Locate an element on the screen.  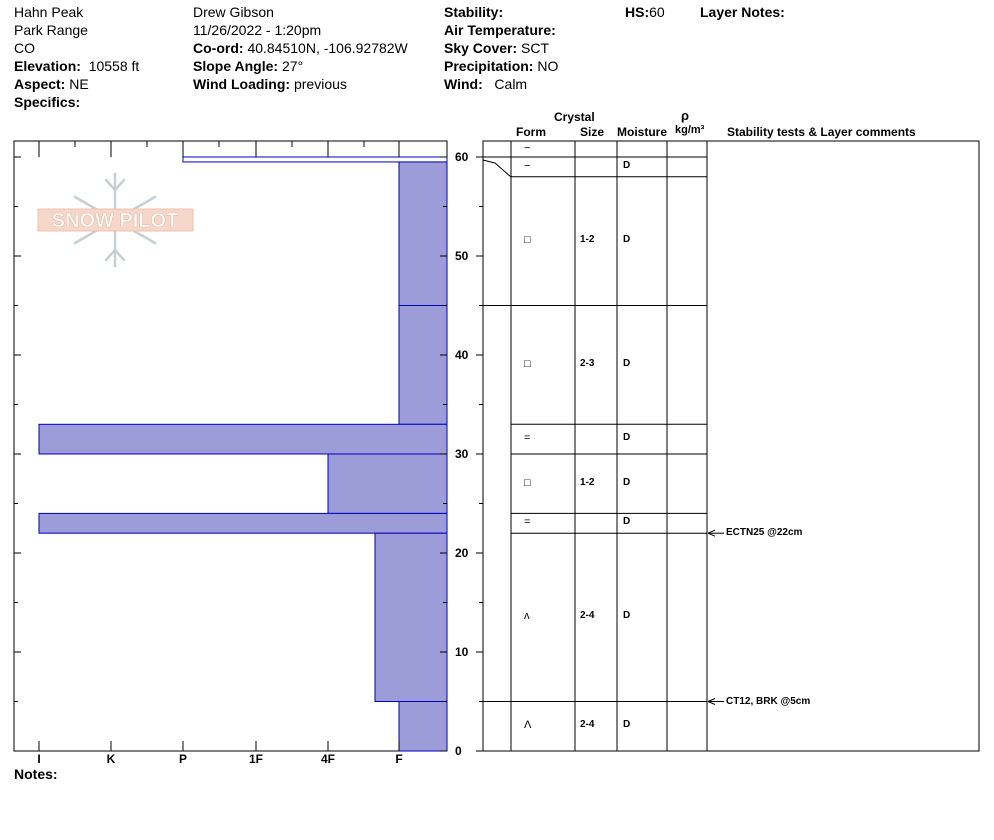
crystal-form-2: □ is located at coordinates (527, 240).